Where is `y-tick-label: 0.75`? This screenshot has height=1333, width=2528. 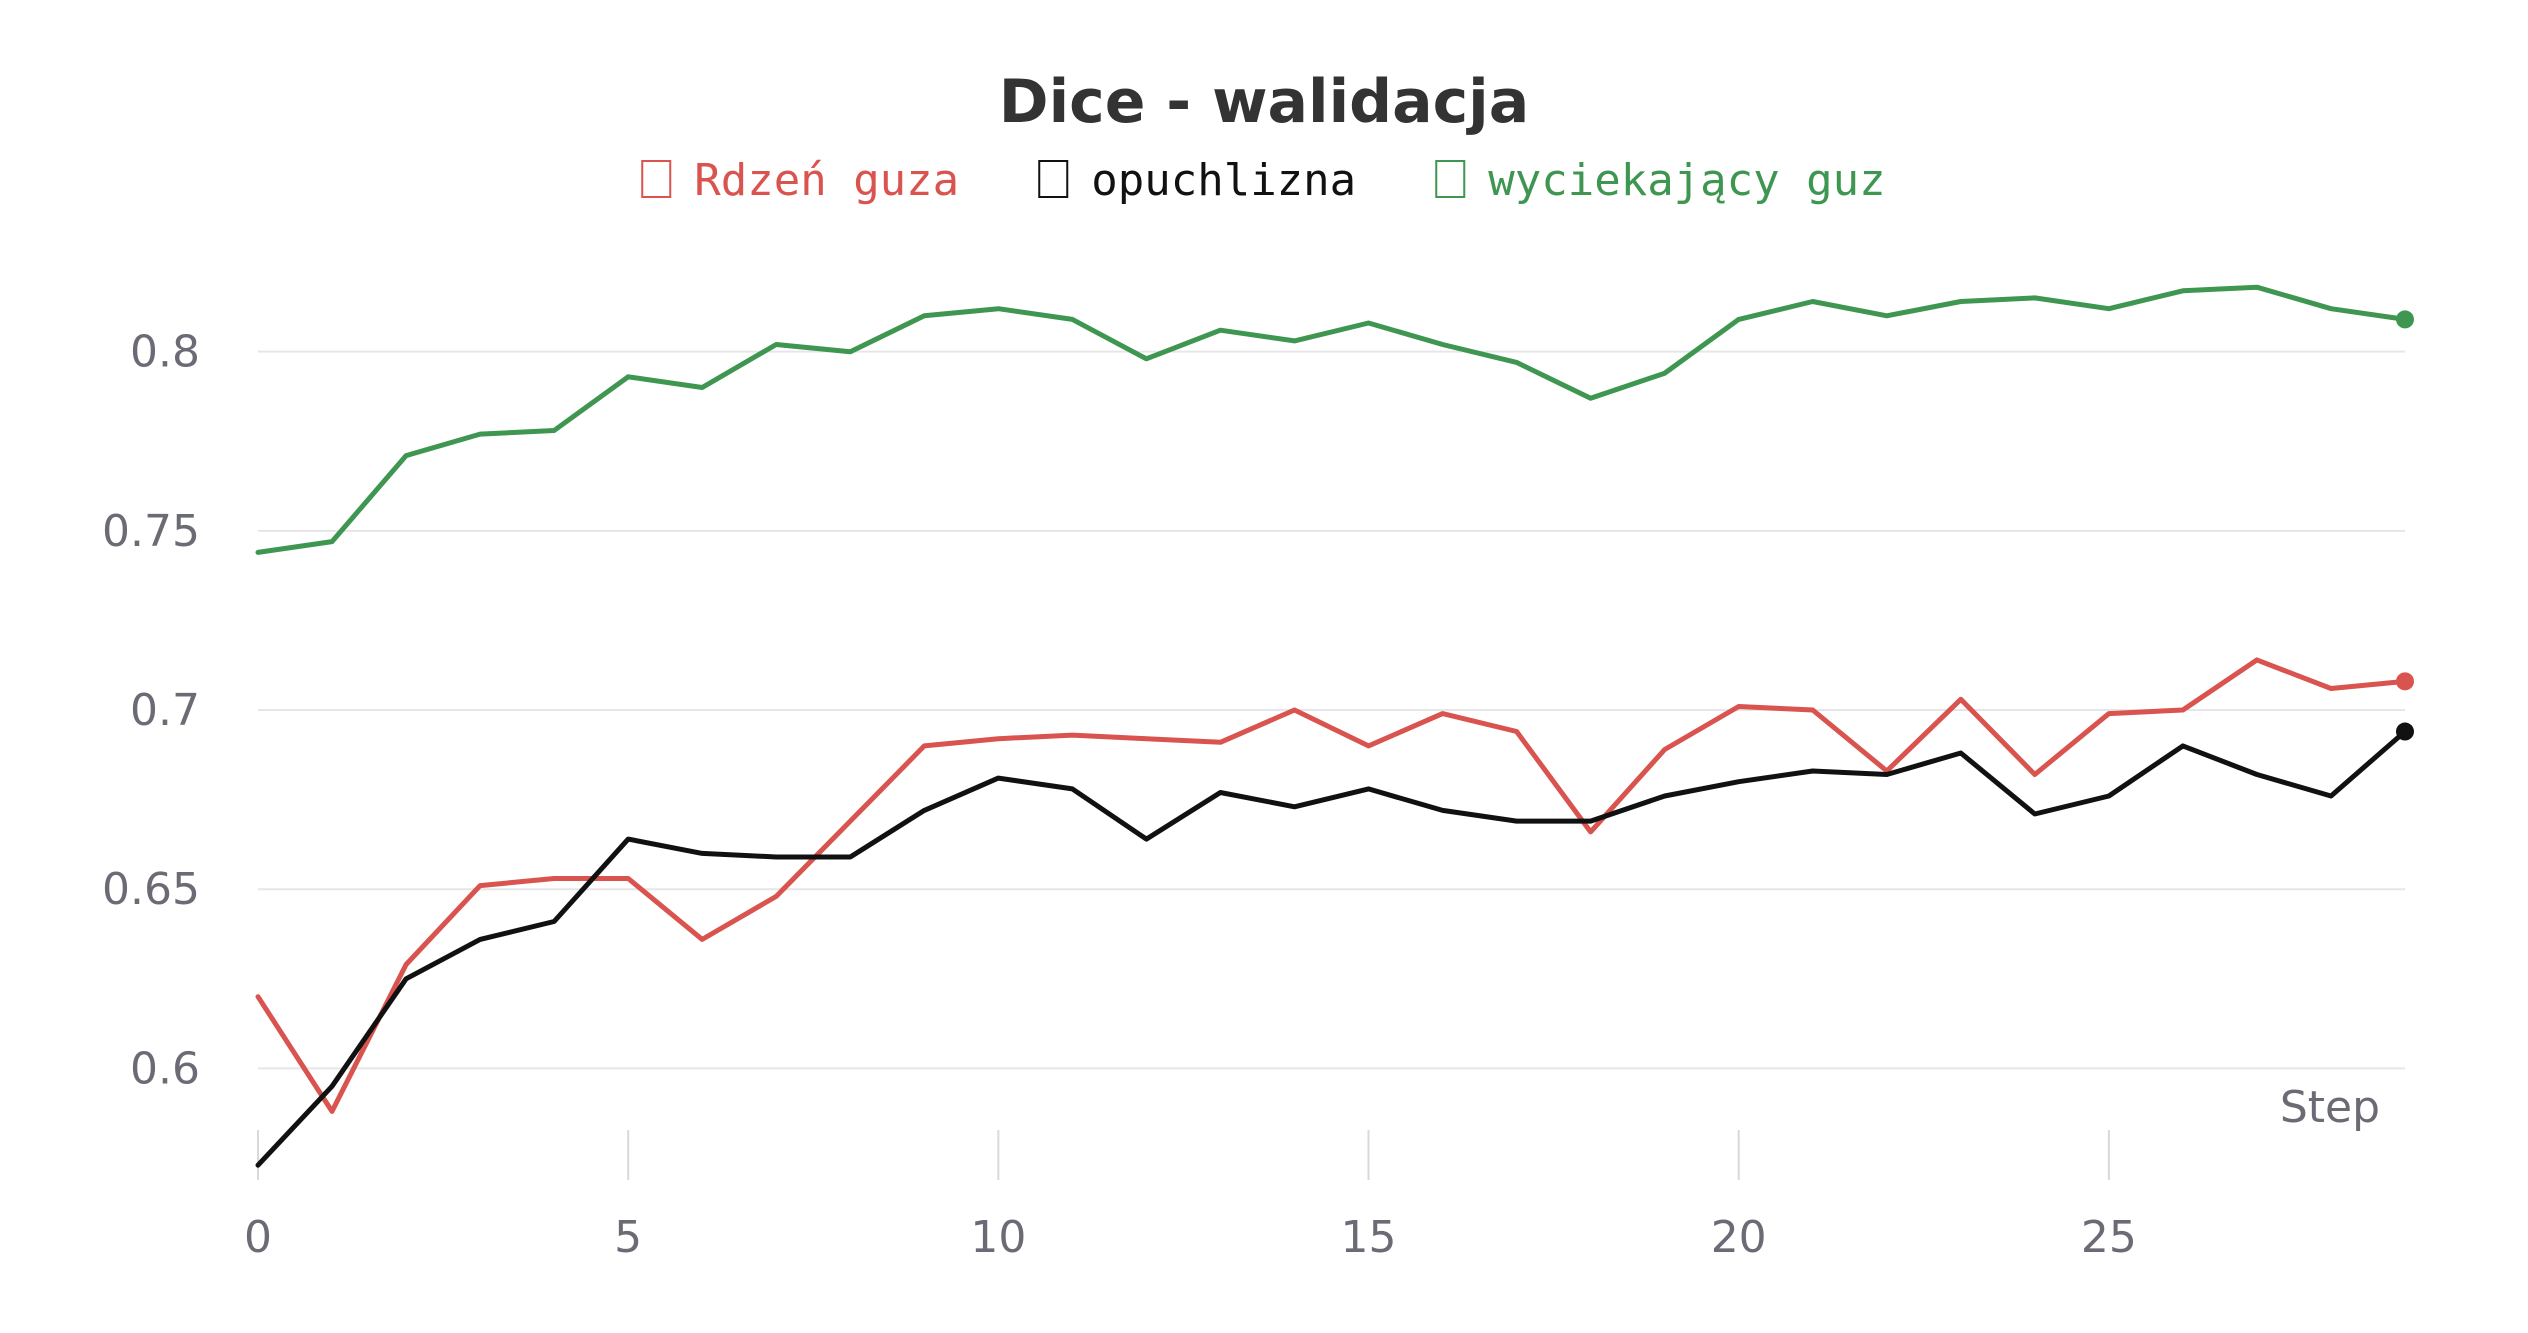
y-tick-label: 0.75 is located at coordinates (151, 531).